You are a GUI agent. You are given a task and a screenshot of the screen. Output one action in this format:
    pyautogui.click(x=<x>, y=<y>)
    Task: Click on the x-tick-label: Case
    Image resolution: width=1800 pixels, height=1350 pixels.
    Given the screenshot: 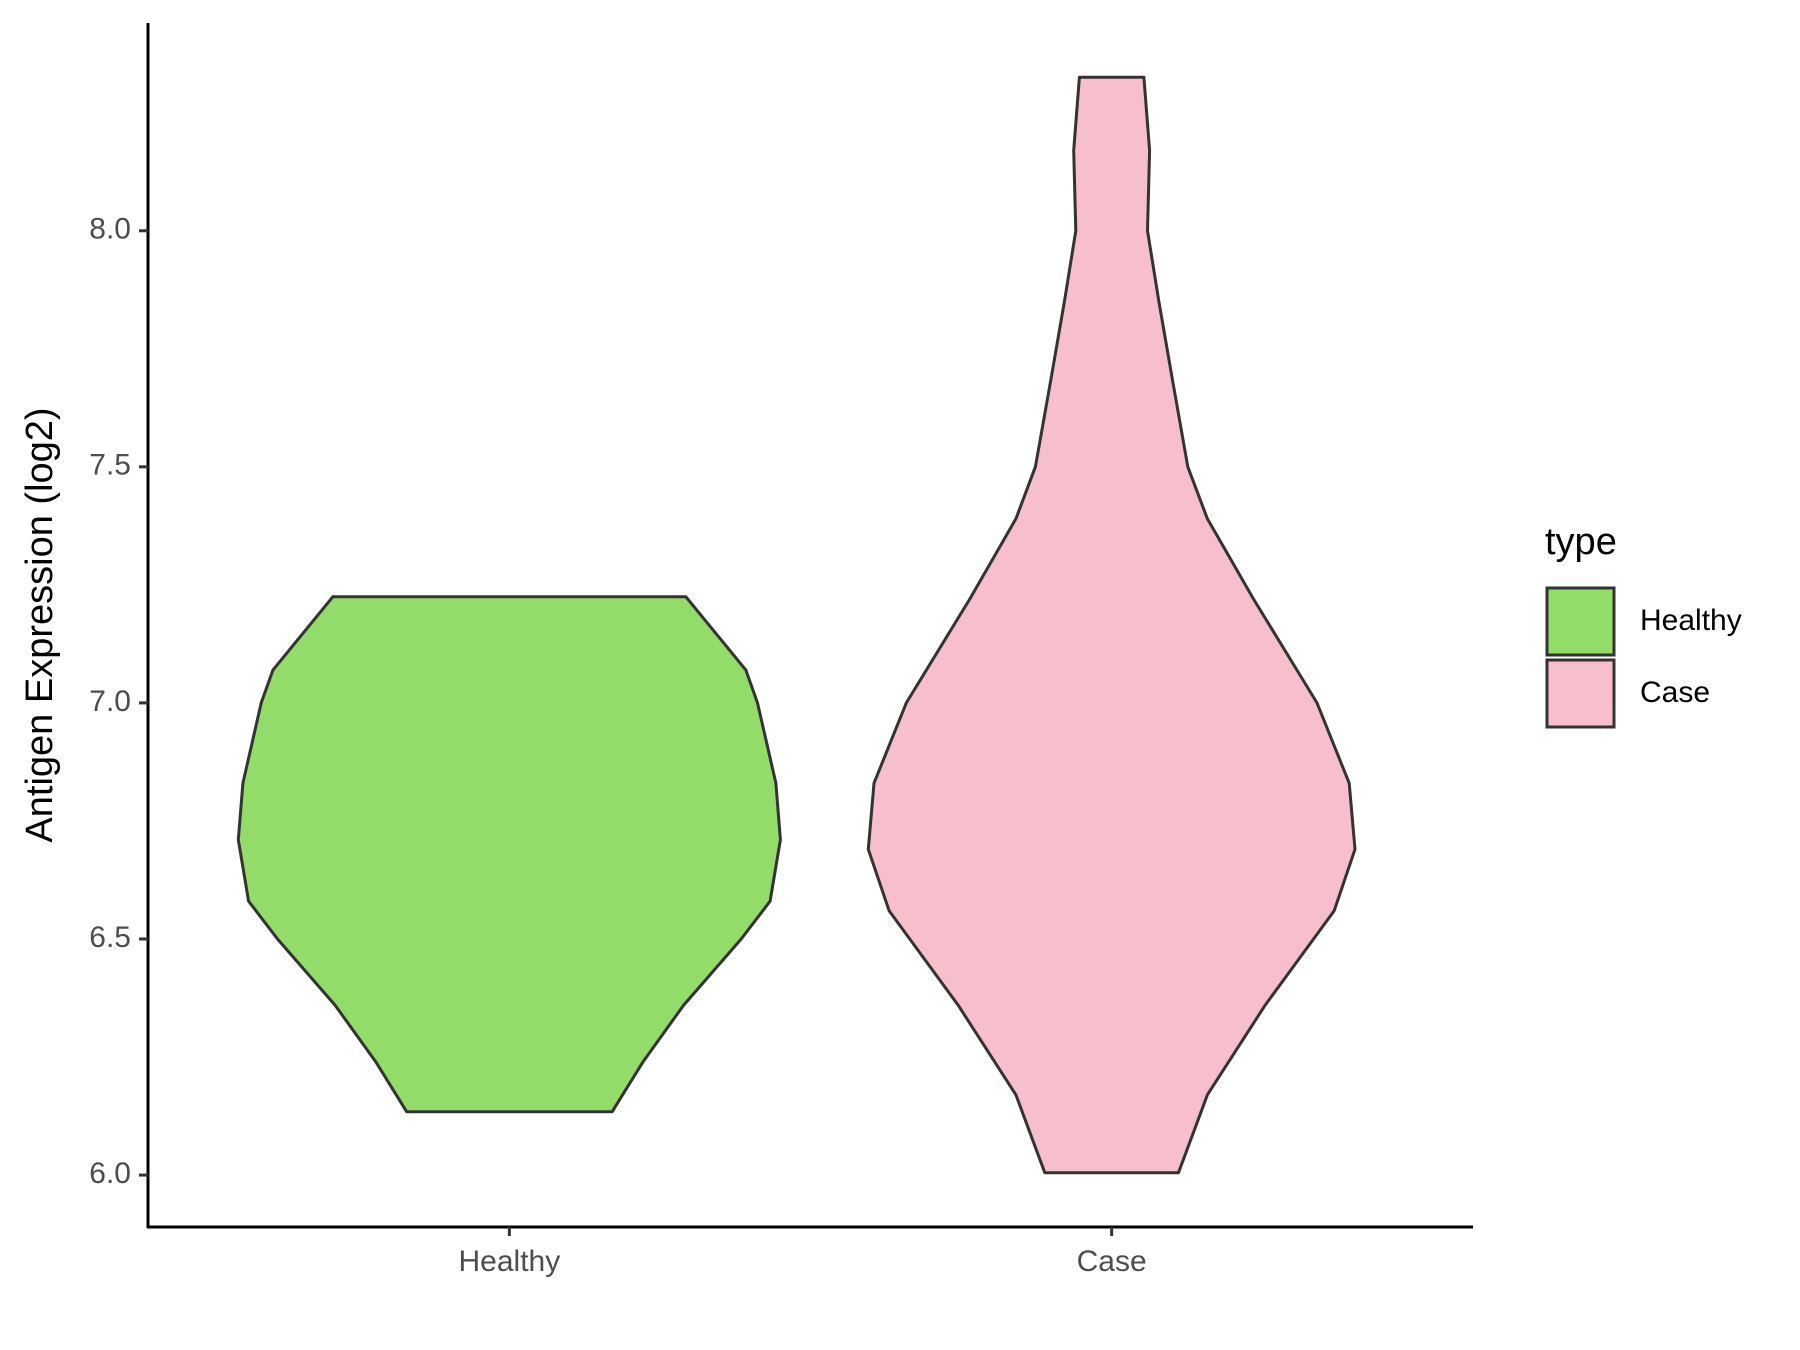 What is the action you would take?
    pyautogui.click(x=1112, y=1261)
    